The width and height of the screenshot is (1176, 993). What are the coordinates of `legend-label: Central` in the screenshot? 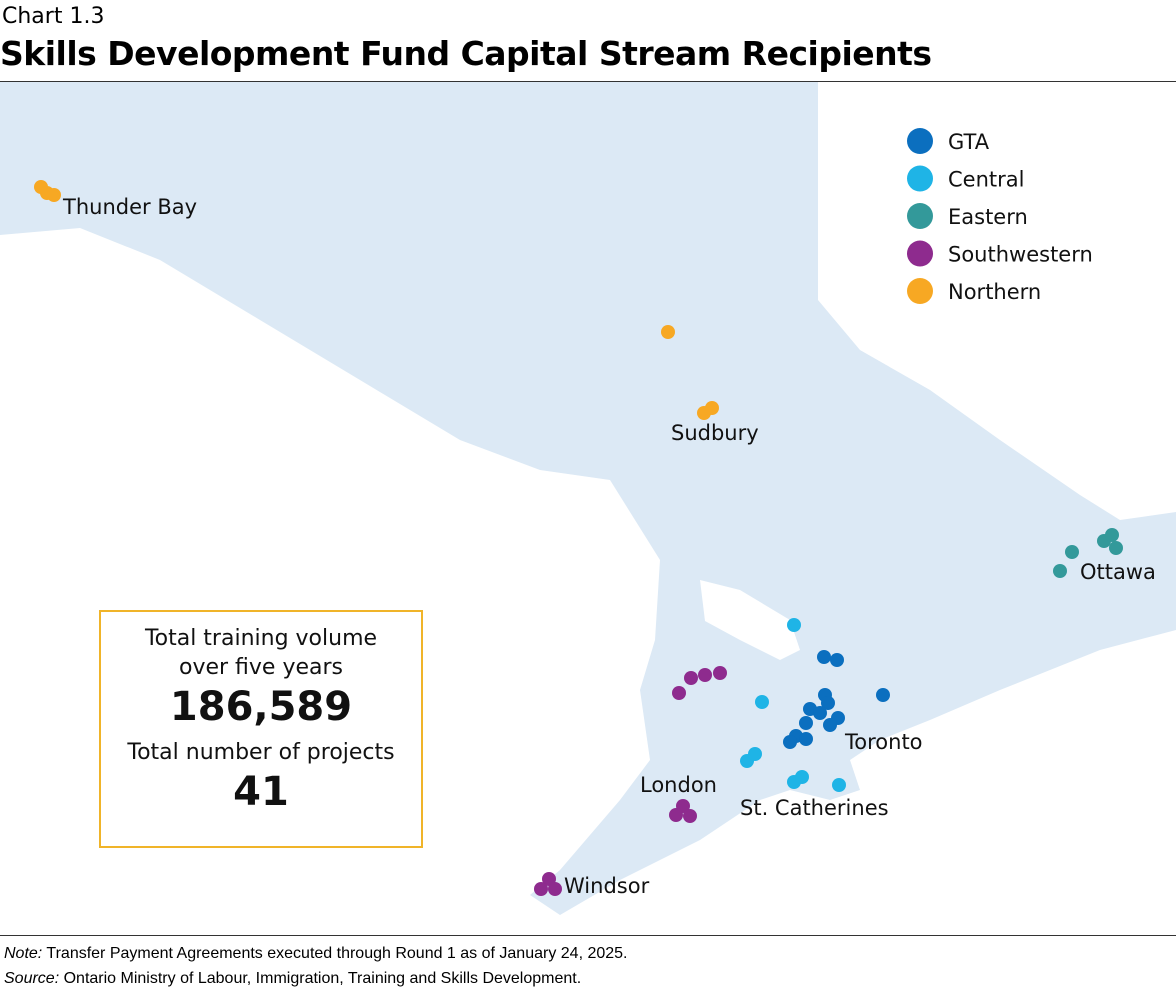 It's located at (986, 180).